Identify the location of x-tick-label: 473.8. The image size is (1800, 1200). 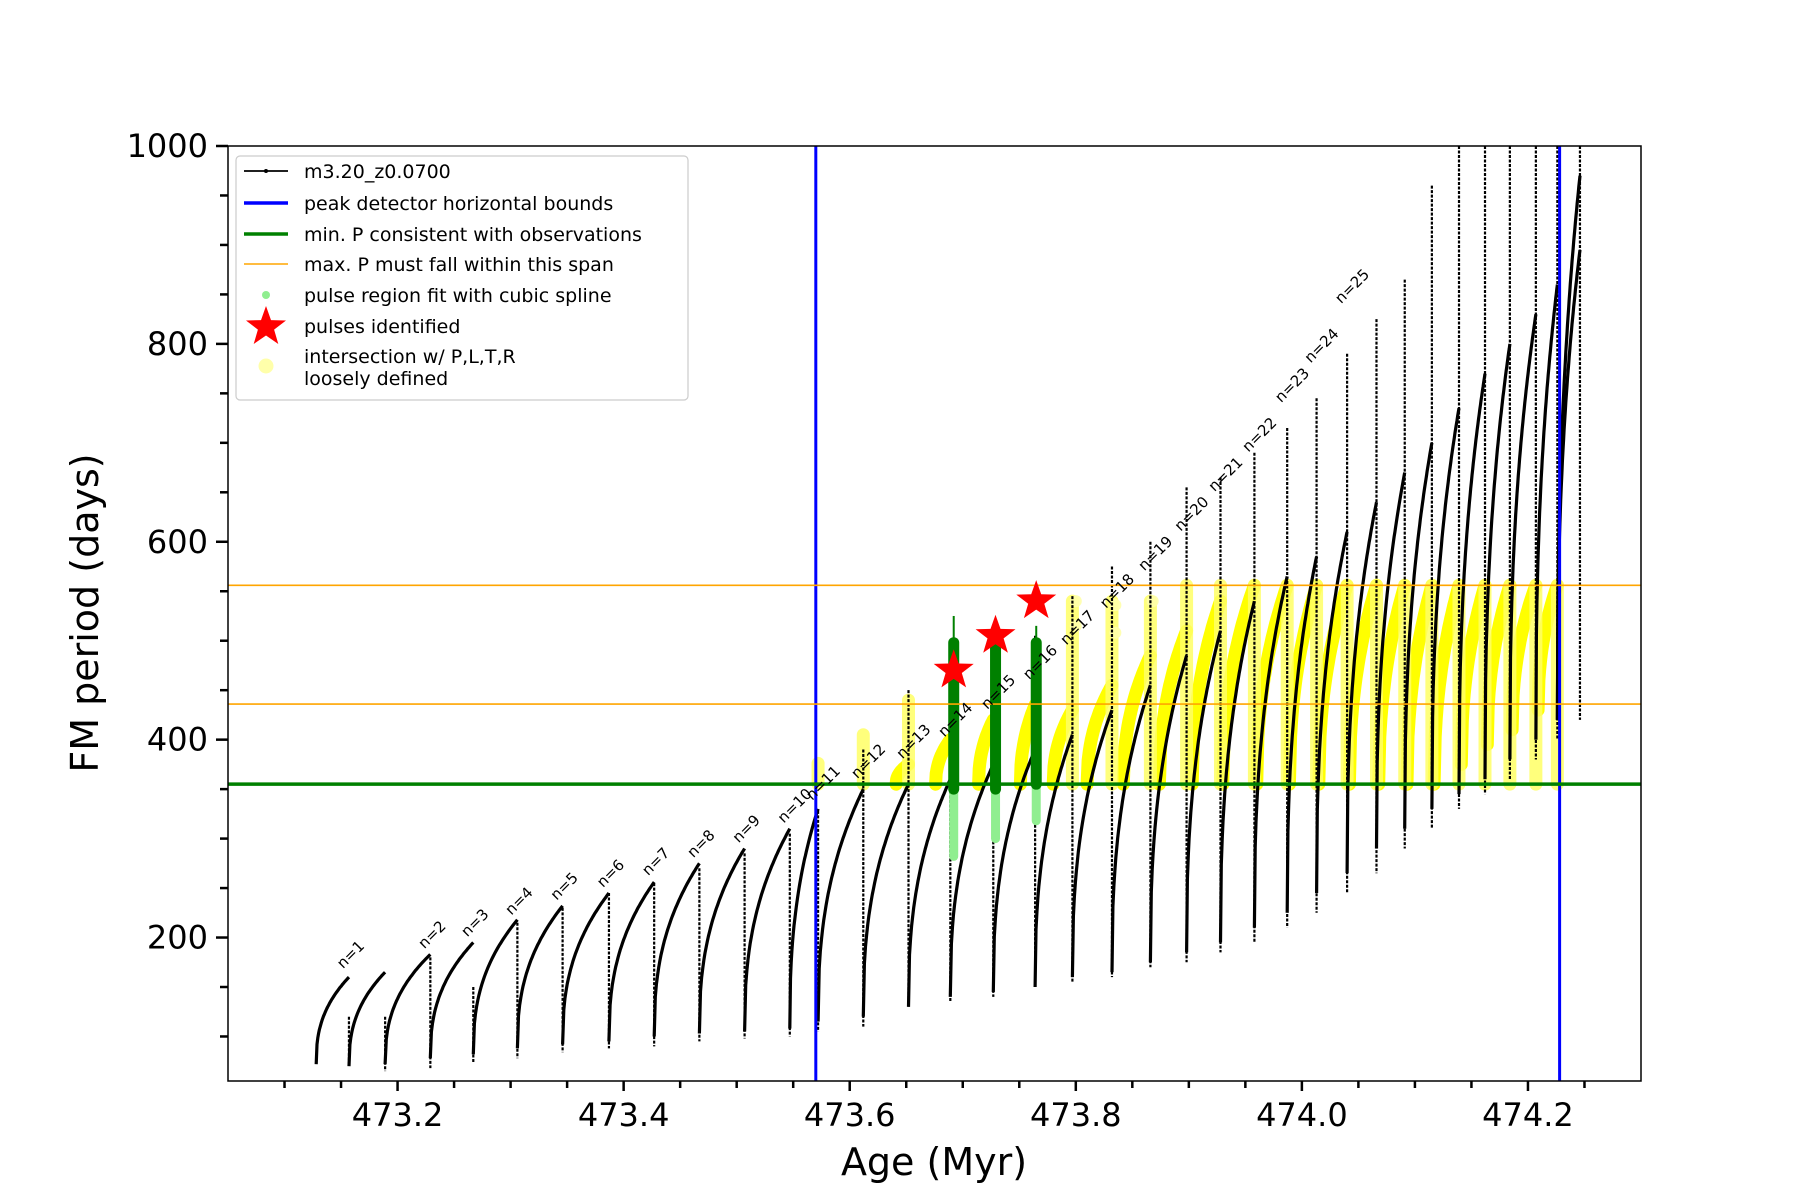
(1076, 1115).